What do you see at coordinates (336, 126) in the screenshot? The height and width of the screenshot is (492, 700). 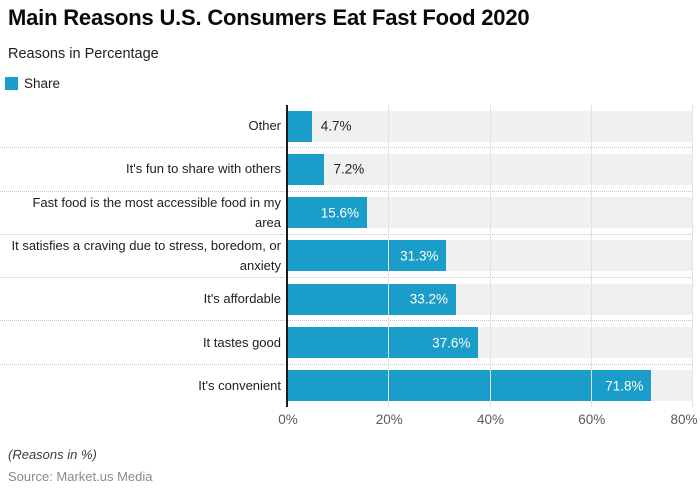 I see `value-label: 4.7%` at bounding box center [336, 126].